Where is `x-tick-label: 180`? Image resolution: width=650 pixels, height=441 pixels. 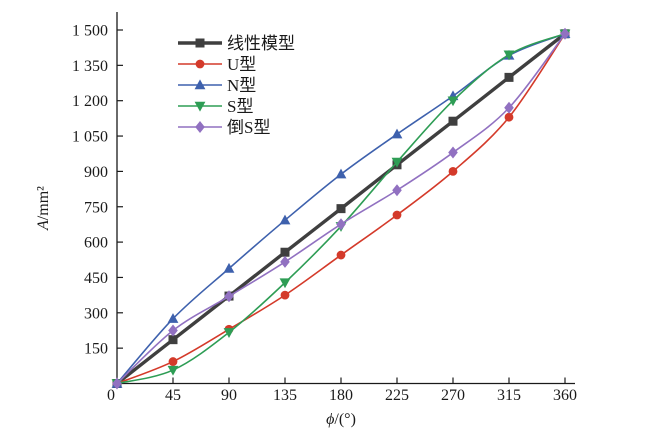
x-tick-label: 180 is located at coordinates (341, 395).